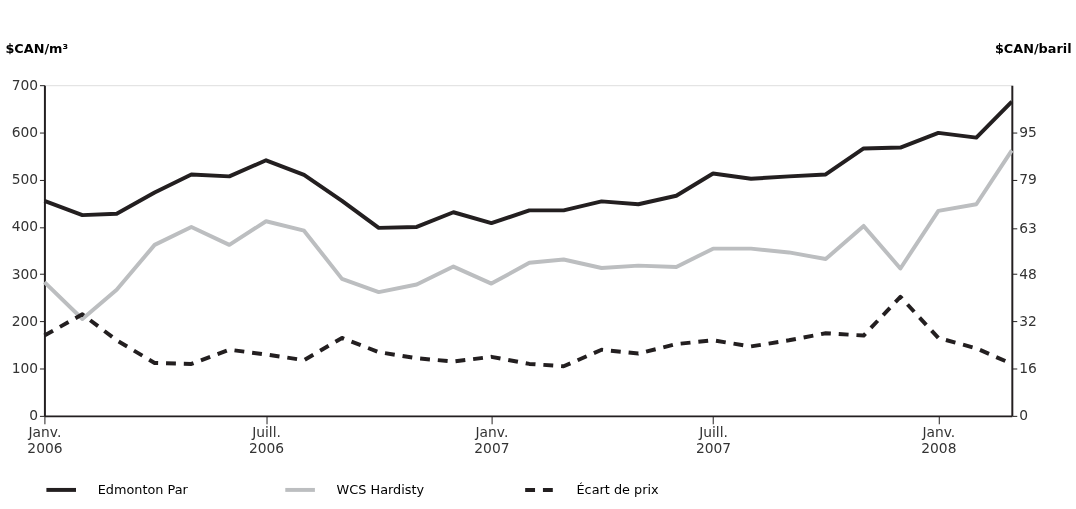 This screenshot has width=1076, height=509. What do you see at coordinates (380, 489) in the screenshot?
I see `legend-label: WCS Hardisty` at bounding box center [380, 489].